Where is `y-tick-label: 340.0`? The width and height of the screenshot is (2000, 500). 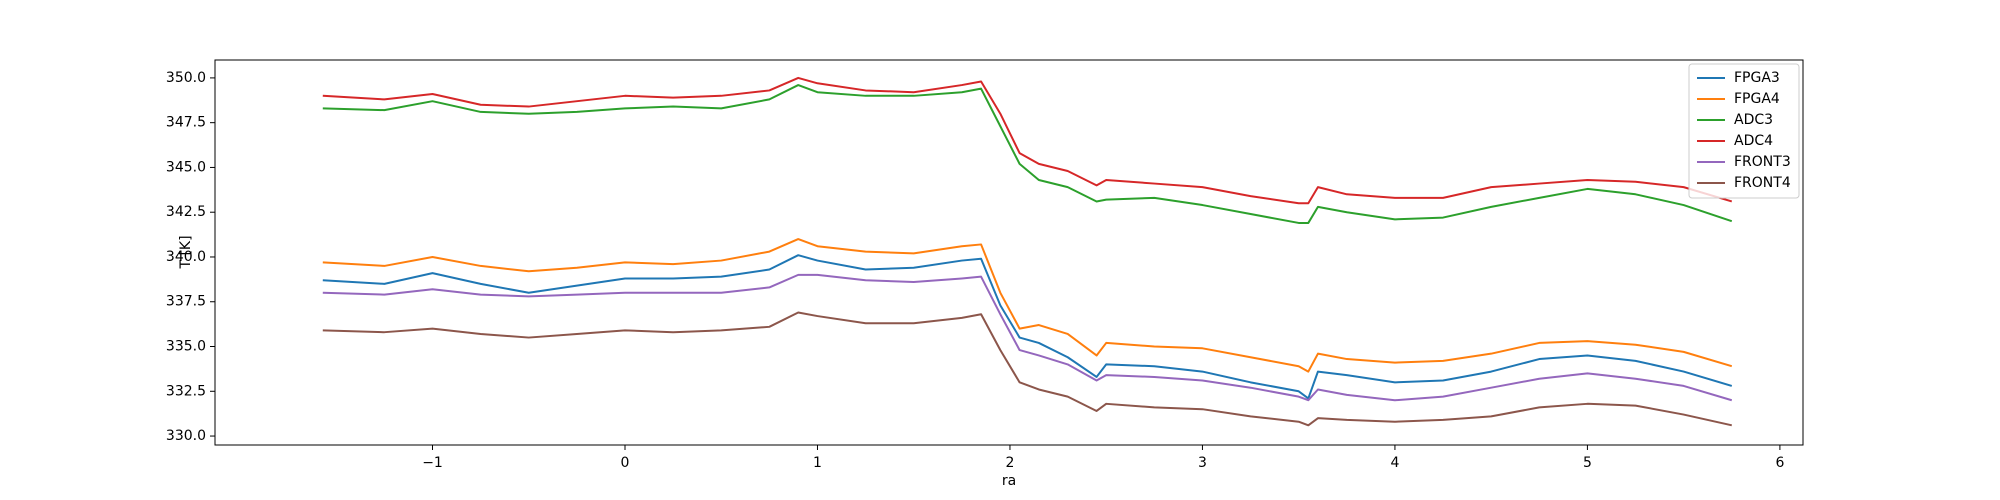
y-tick-label: 340.0 is located at coordinates (186, 257).